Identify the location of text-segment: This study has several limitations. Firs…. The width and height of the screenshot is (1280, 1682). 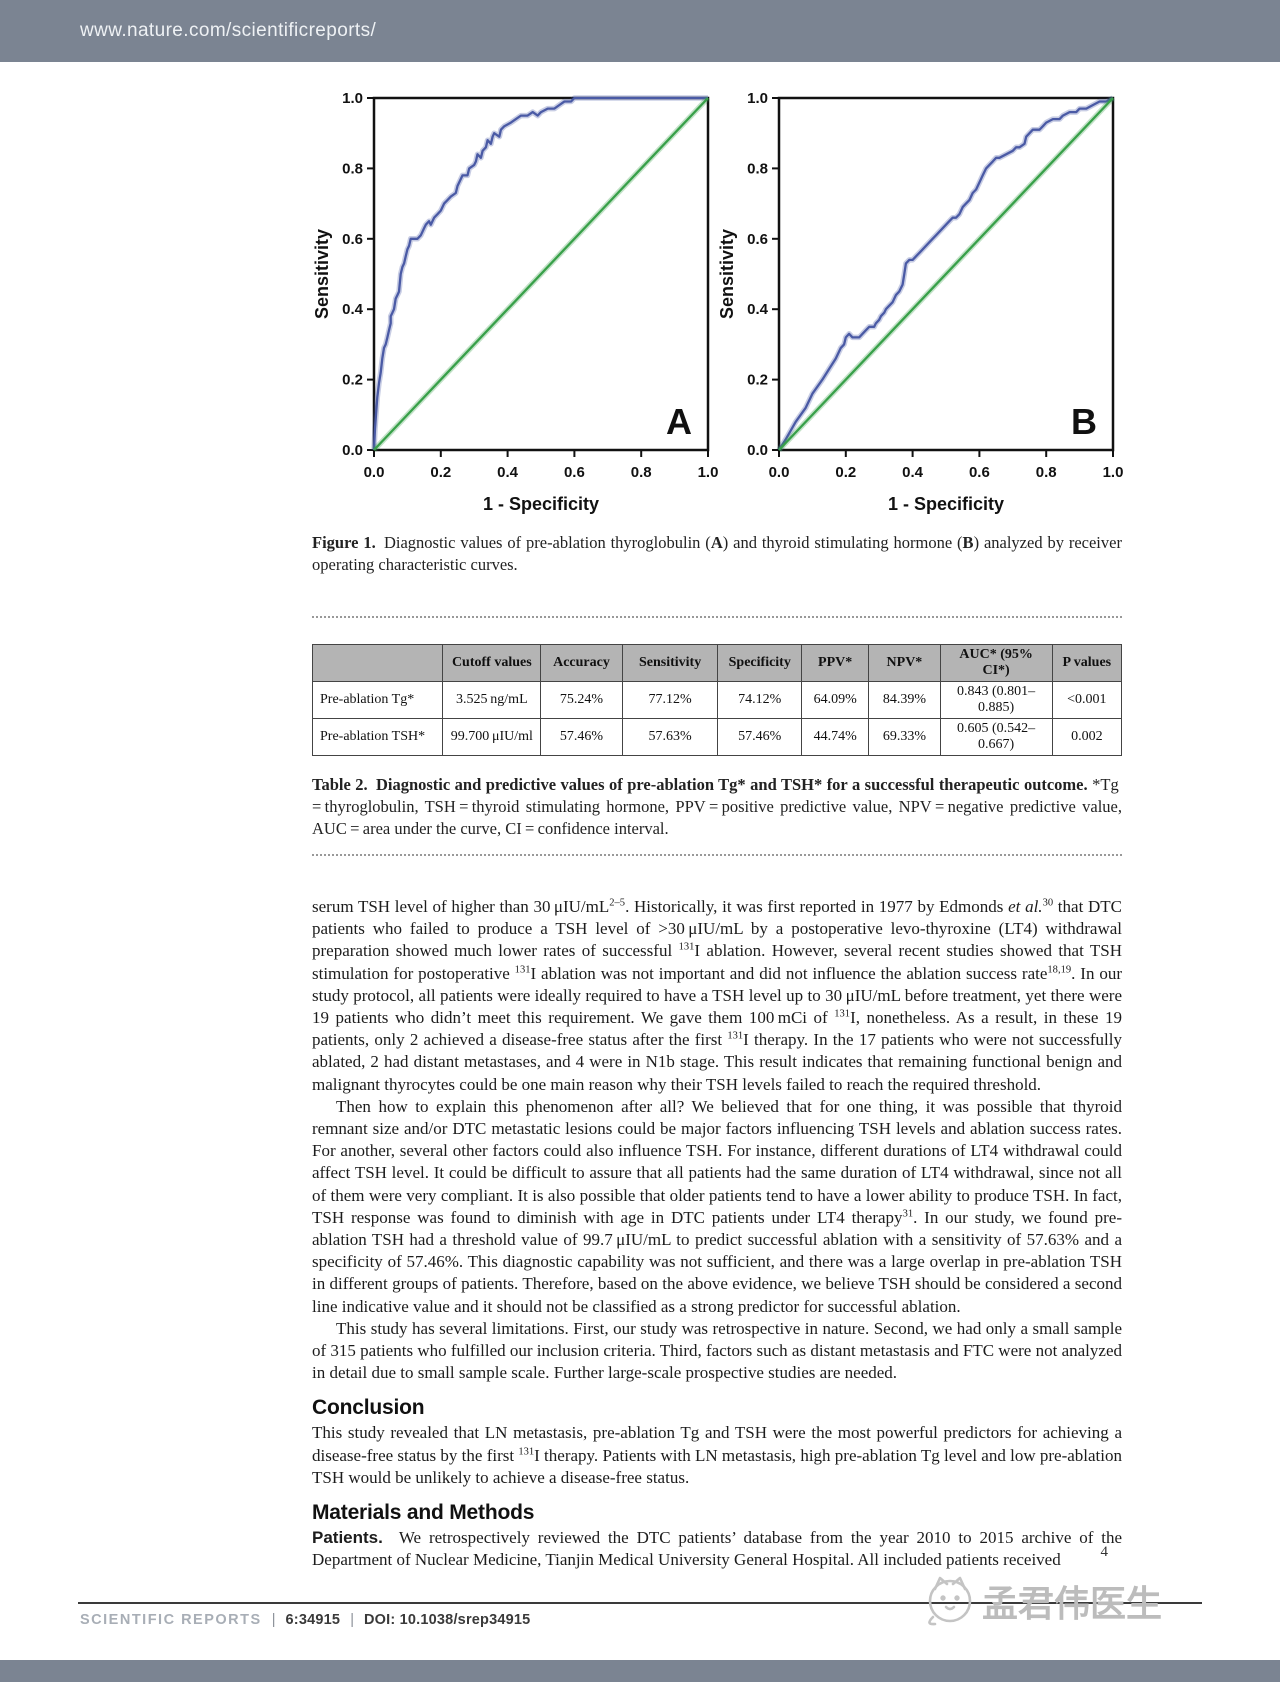
(717, 1350).